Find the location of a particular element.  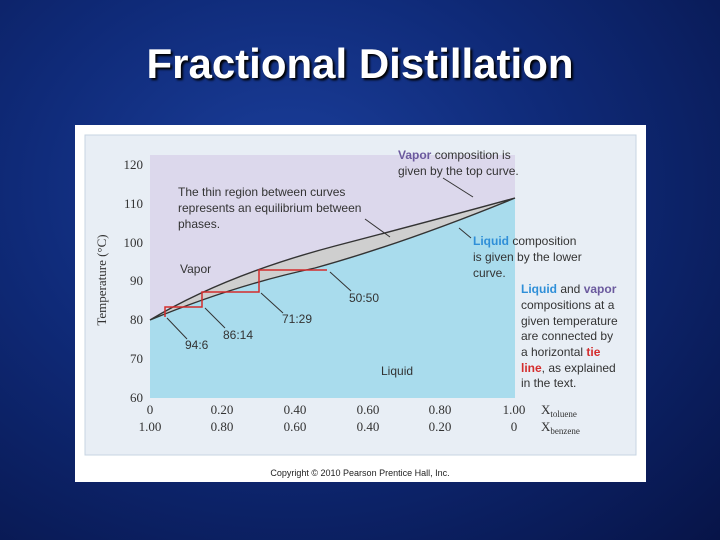

x-label-toluene: Xtoluene is located at coordinates (559, 410).